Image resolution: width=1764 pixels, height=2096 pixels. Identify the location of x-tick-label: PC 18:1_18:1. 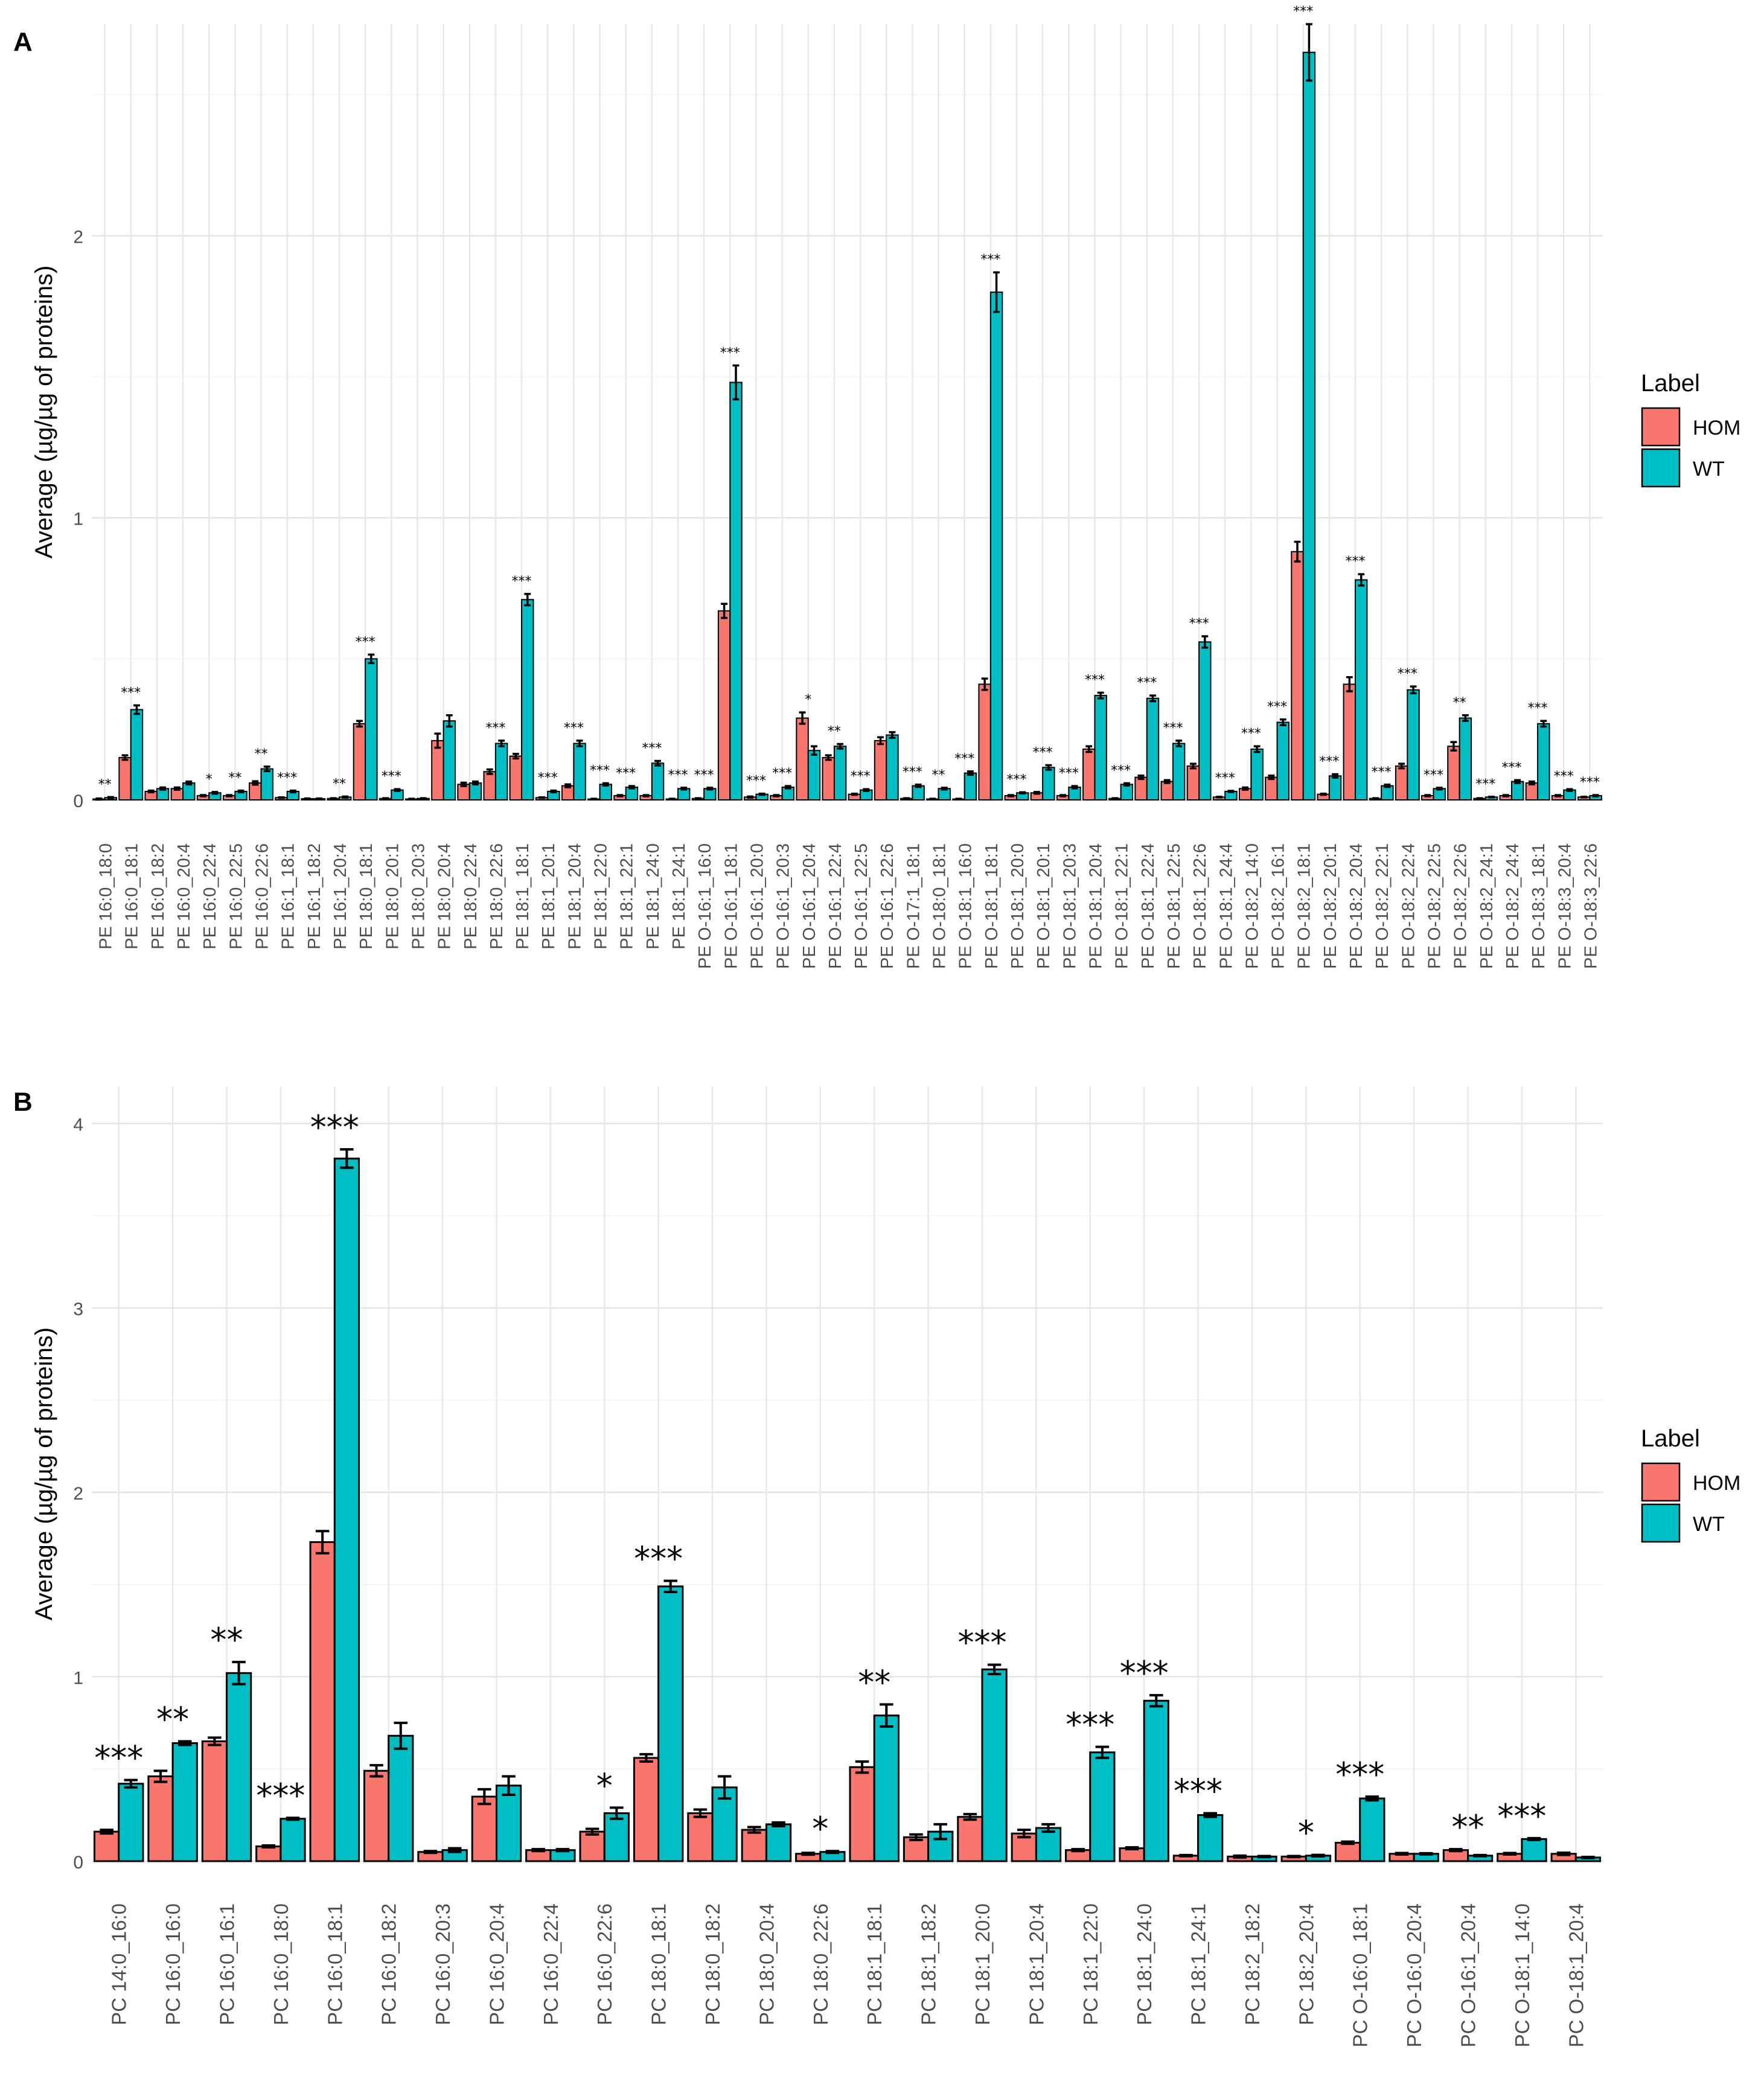
(874, 1964).